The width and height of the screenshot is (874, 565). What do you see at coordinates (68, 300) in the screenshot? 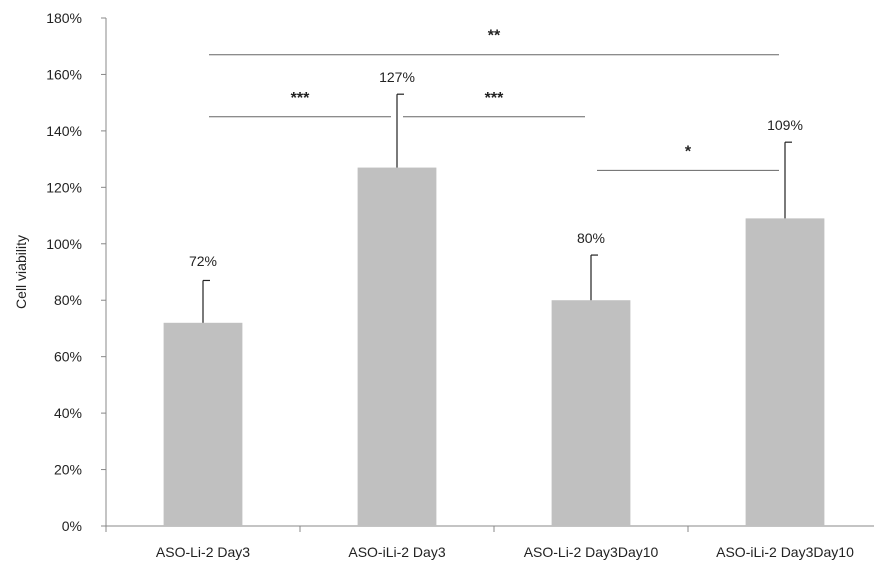
I see `y-tick-label: 80%` at bounding box center [68, 300].